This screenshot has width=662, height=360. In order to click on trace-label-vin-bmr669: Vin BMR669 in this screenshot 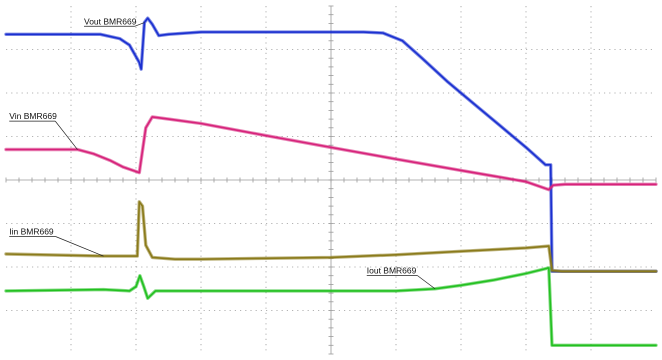, I will do `click(33, 116)`.